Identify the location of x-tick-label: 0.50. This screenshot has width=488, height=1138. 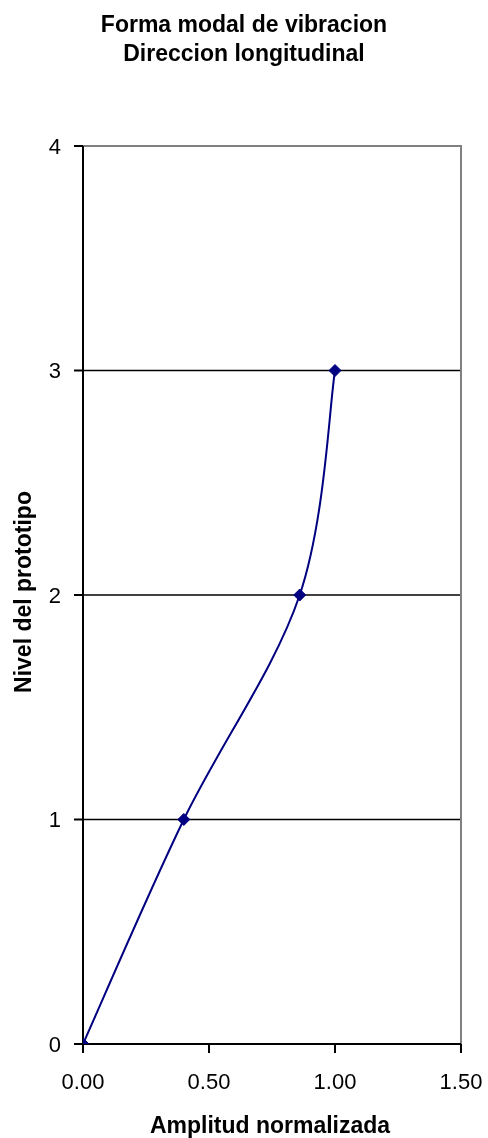
(209, 1081).